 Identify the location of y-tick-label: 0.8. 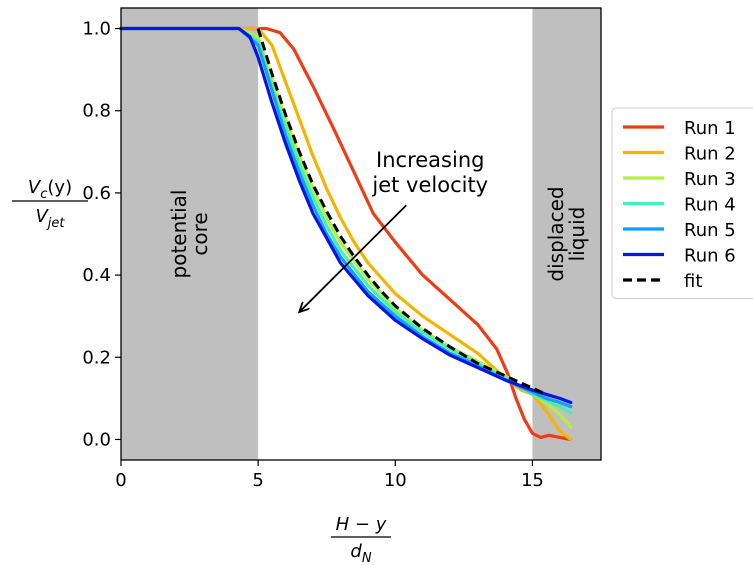
(96, 111).